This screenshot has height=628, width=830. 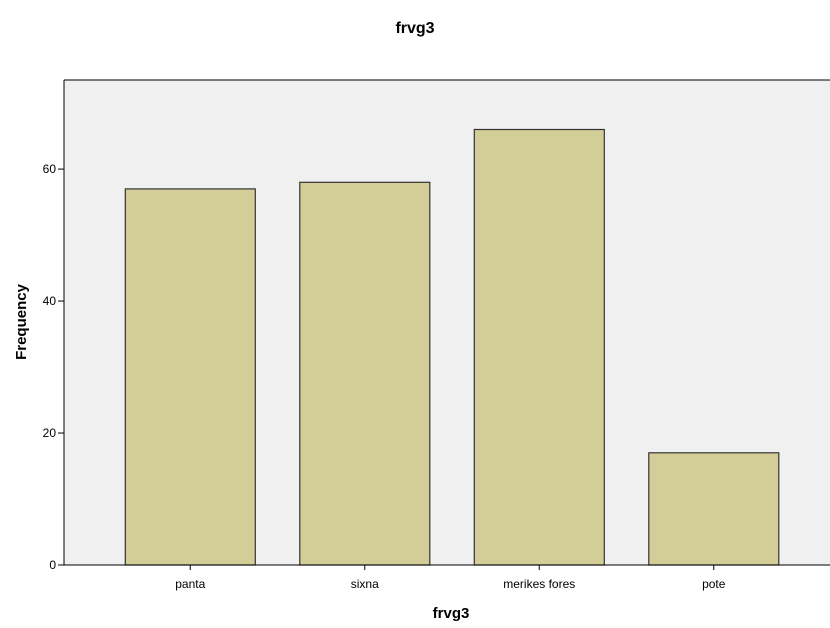 What do you see at coordinates (53, 367) in the screenshot?
I see `y-axis-ticks: 0 20 40 60` at bounding box center [53, 367].